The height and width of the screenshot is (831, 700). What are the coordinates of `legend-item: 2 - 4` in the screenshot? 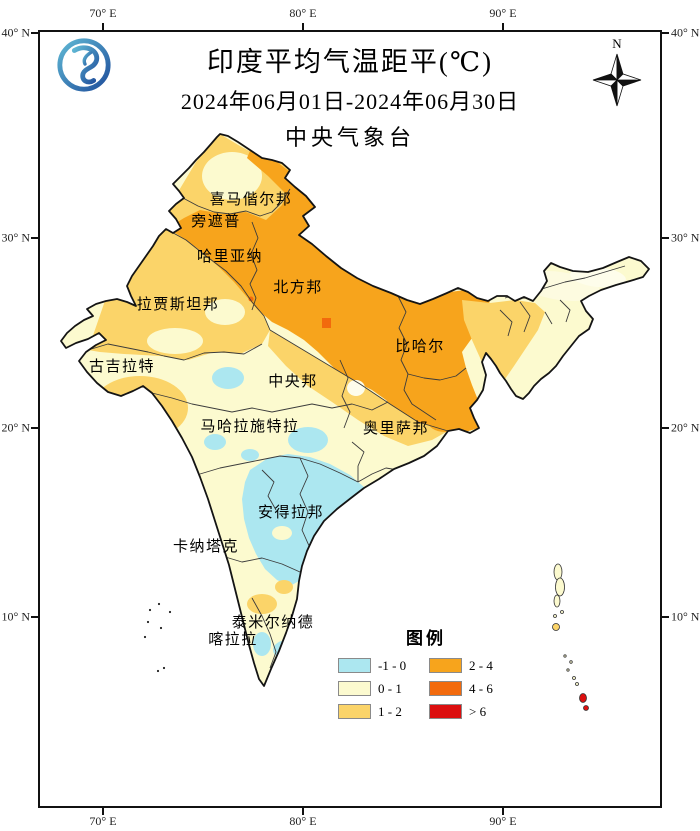 It's located at (471, 665).